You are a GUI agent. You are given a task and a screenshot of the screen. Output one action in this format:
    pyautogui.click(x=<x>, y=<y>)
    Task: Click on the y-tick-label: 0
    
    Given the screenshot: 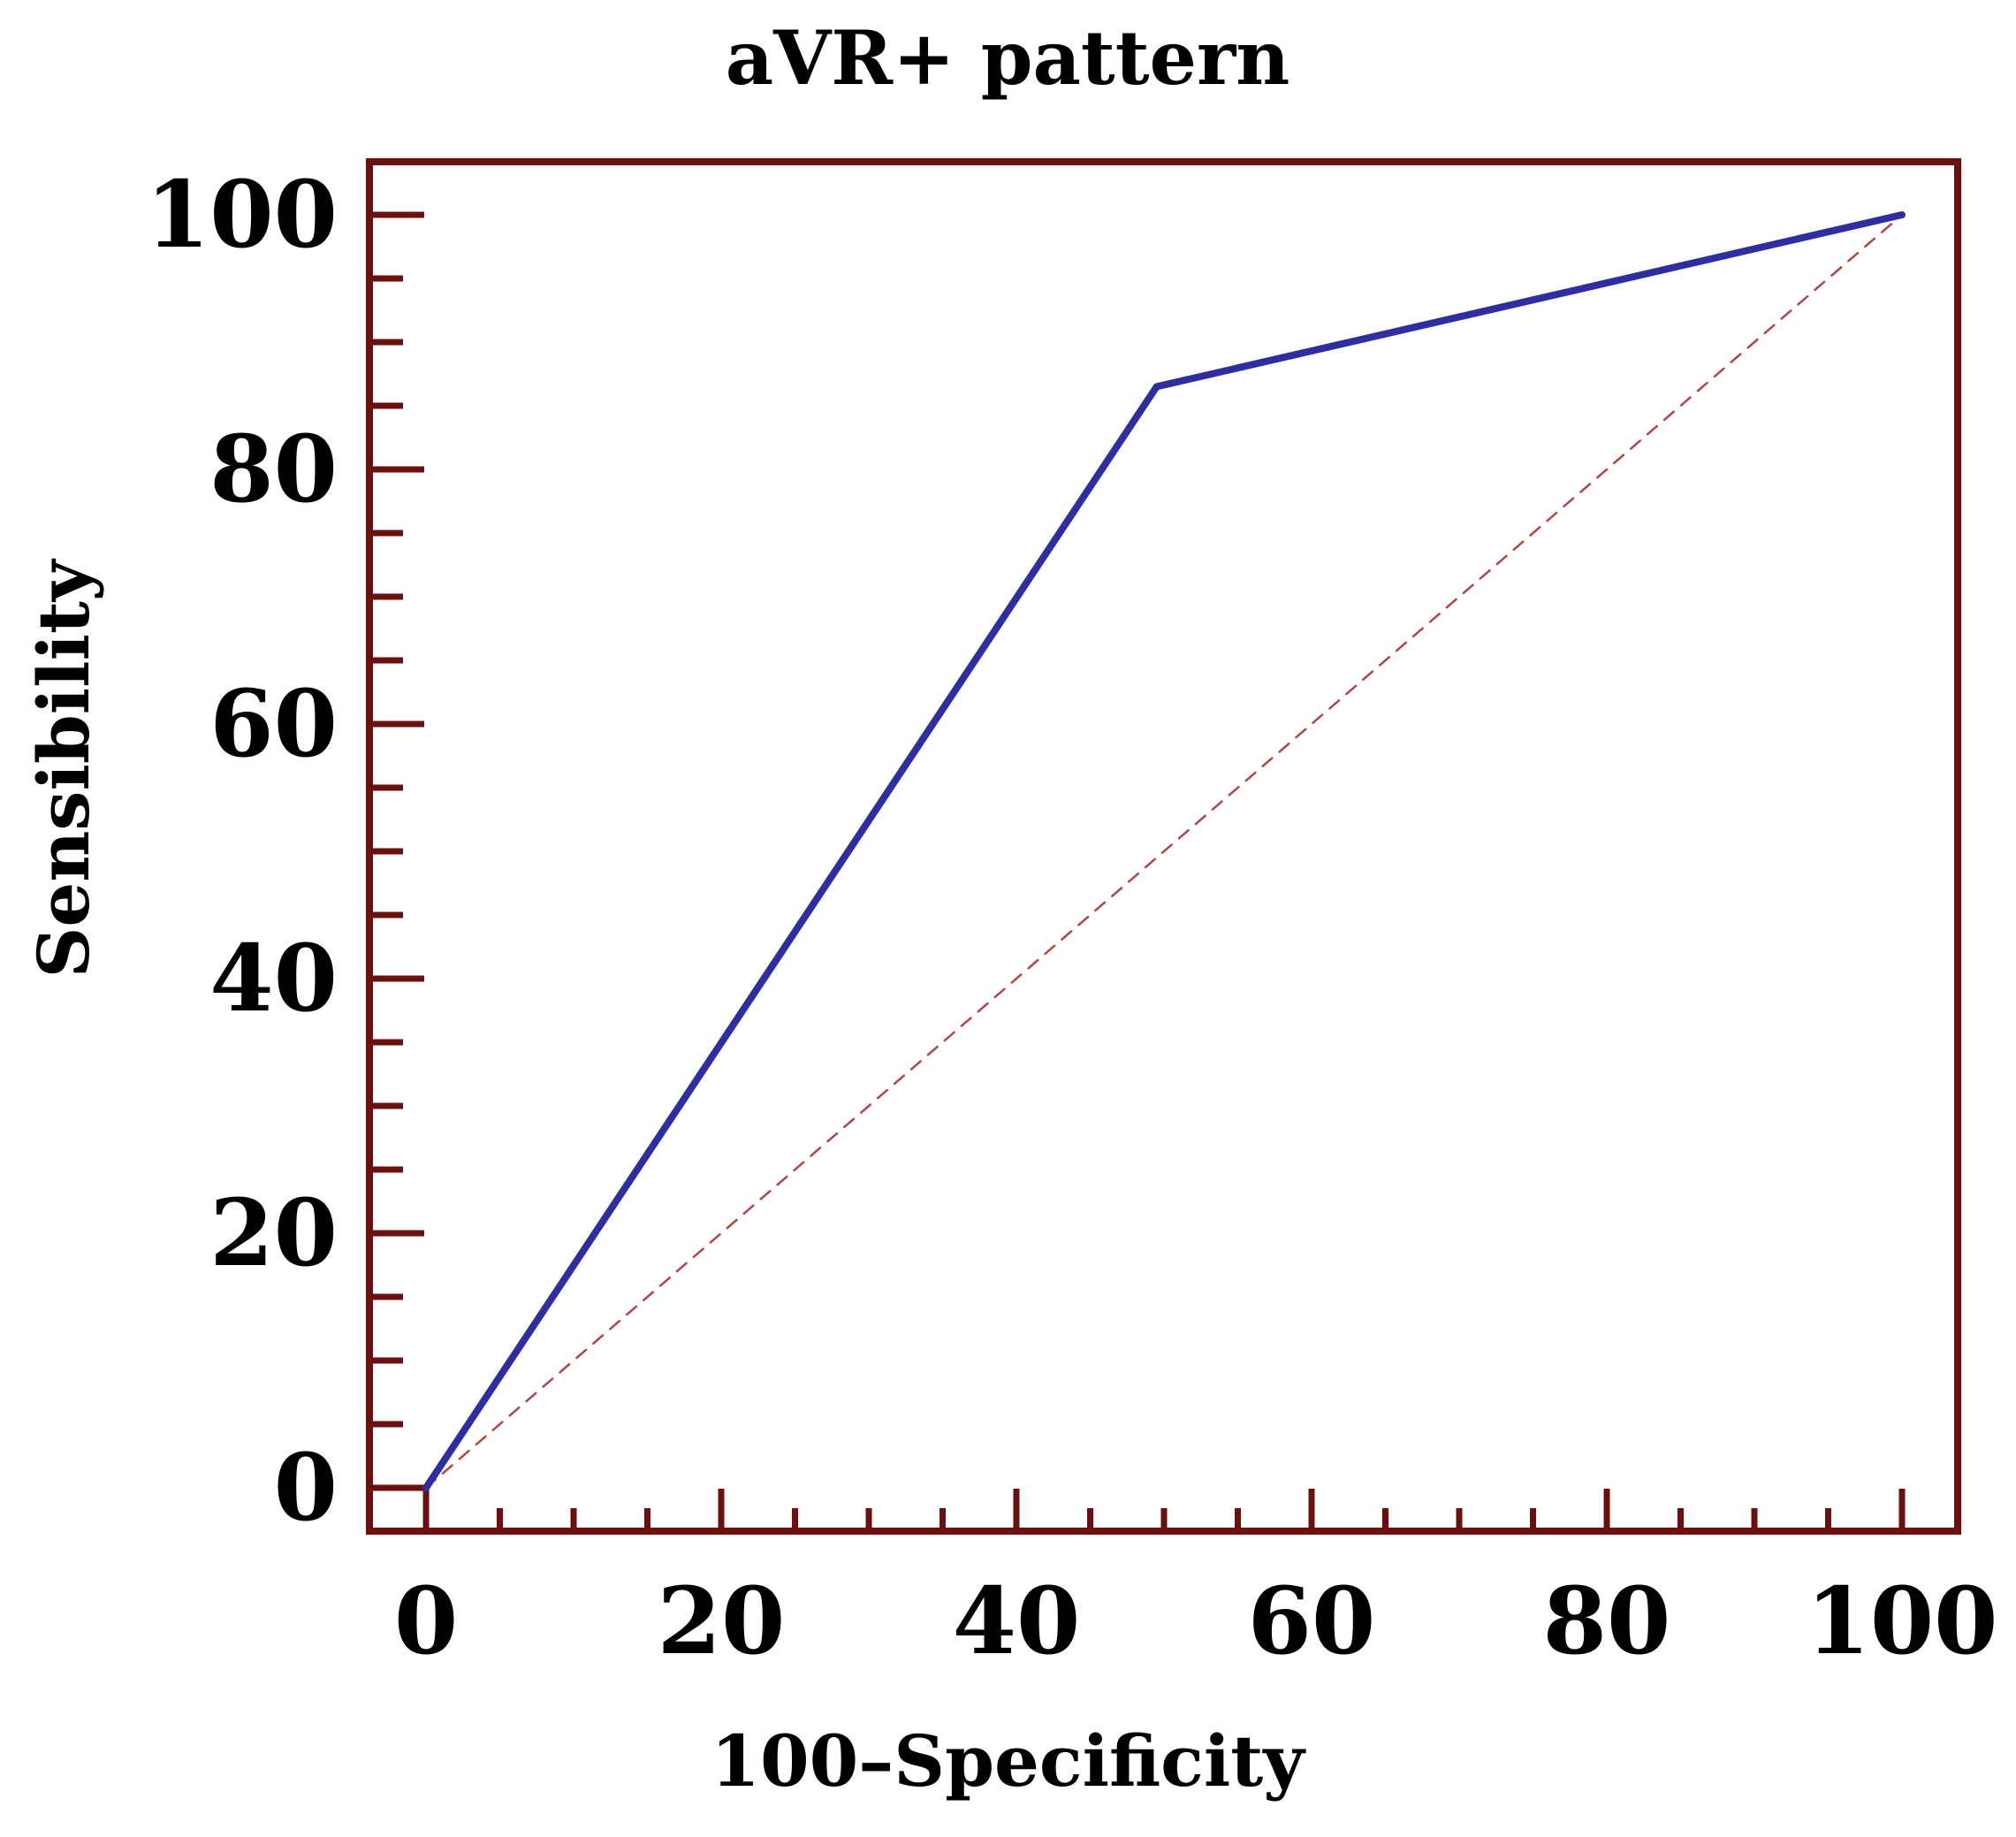 What is the action you would take?
    pyautogui.click(x=306, y=1487)
    